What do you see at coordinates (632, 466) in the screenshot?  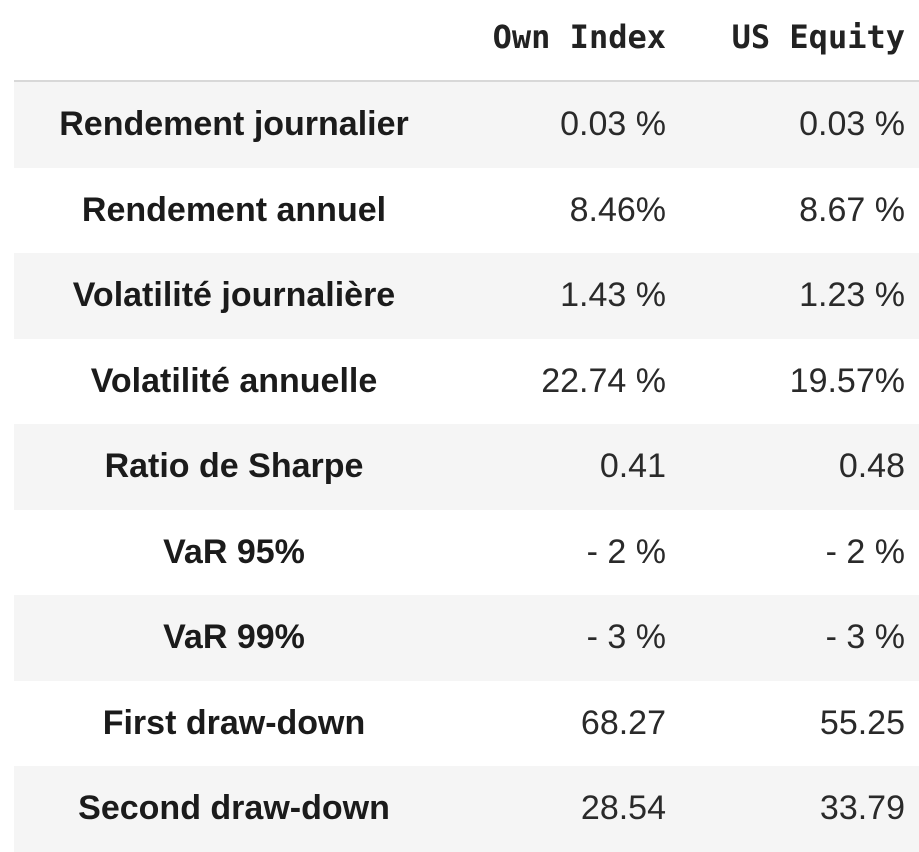 I see `own-index-value: 0.41` at bounding box center [632, 466].